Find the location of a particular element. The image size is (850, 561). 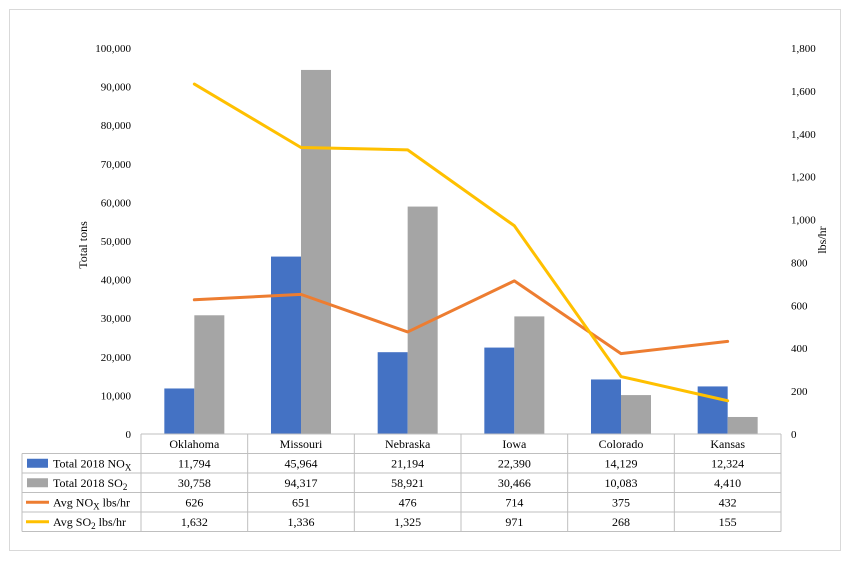

data-label-so2_avg: 268 is located at coordinates (621, 522).